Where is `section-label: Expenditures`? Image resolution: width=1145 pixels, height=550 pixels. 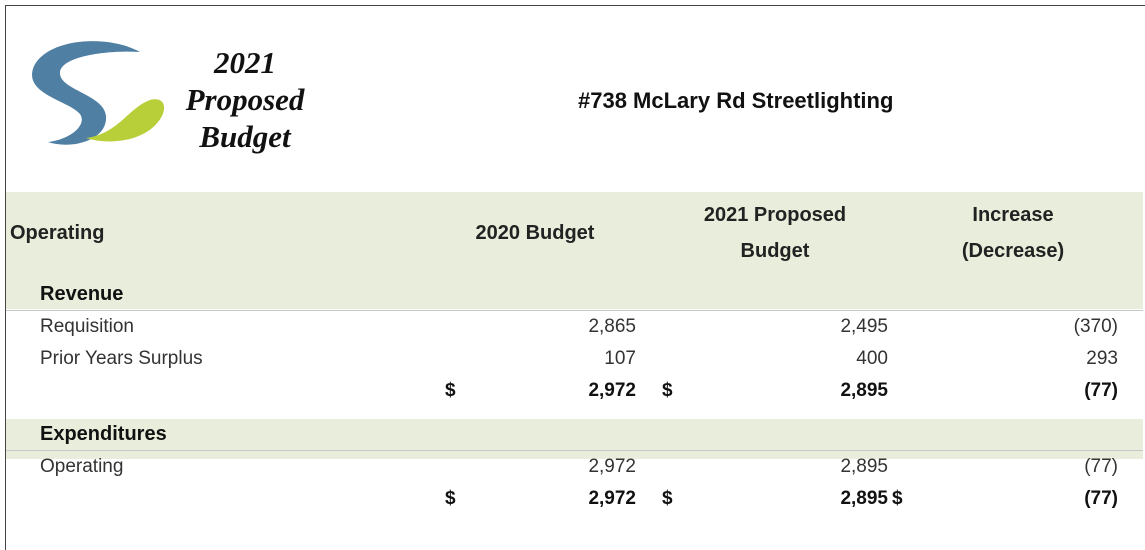
section-label: Expenditures is located at coordinates (103, 434).